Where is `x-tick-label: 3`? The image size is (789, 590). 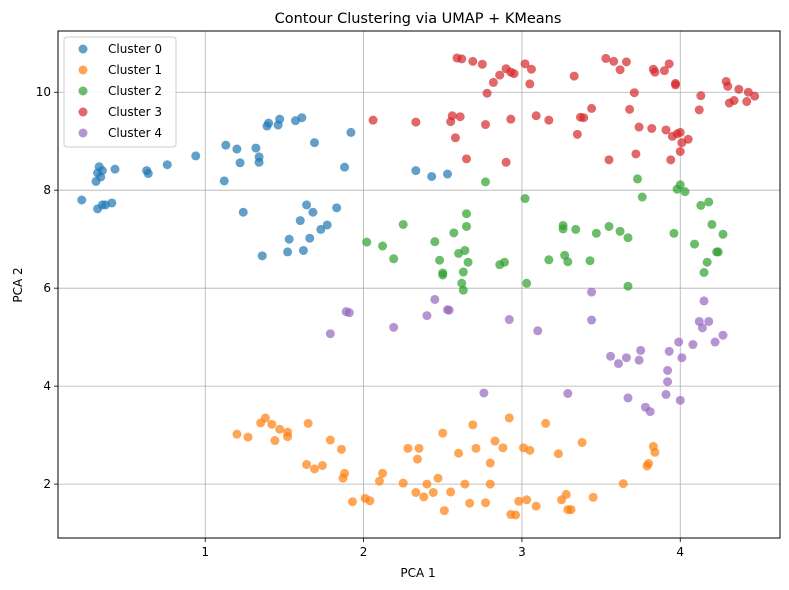 x-tick-label: 3 is located at coordinates (522, 552).